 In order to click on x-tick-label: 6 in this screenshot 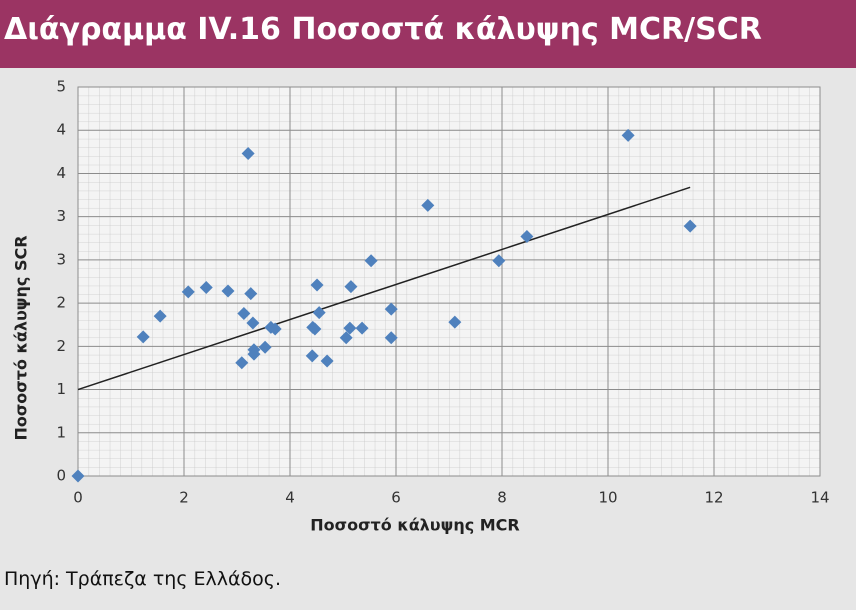, I will do `click(396, 498)`.